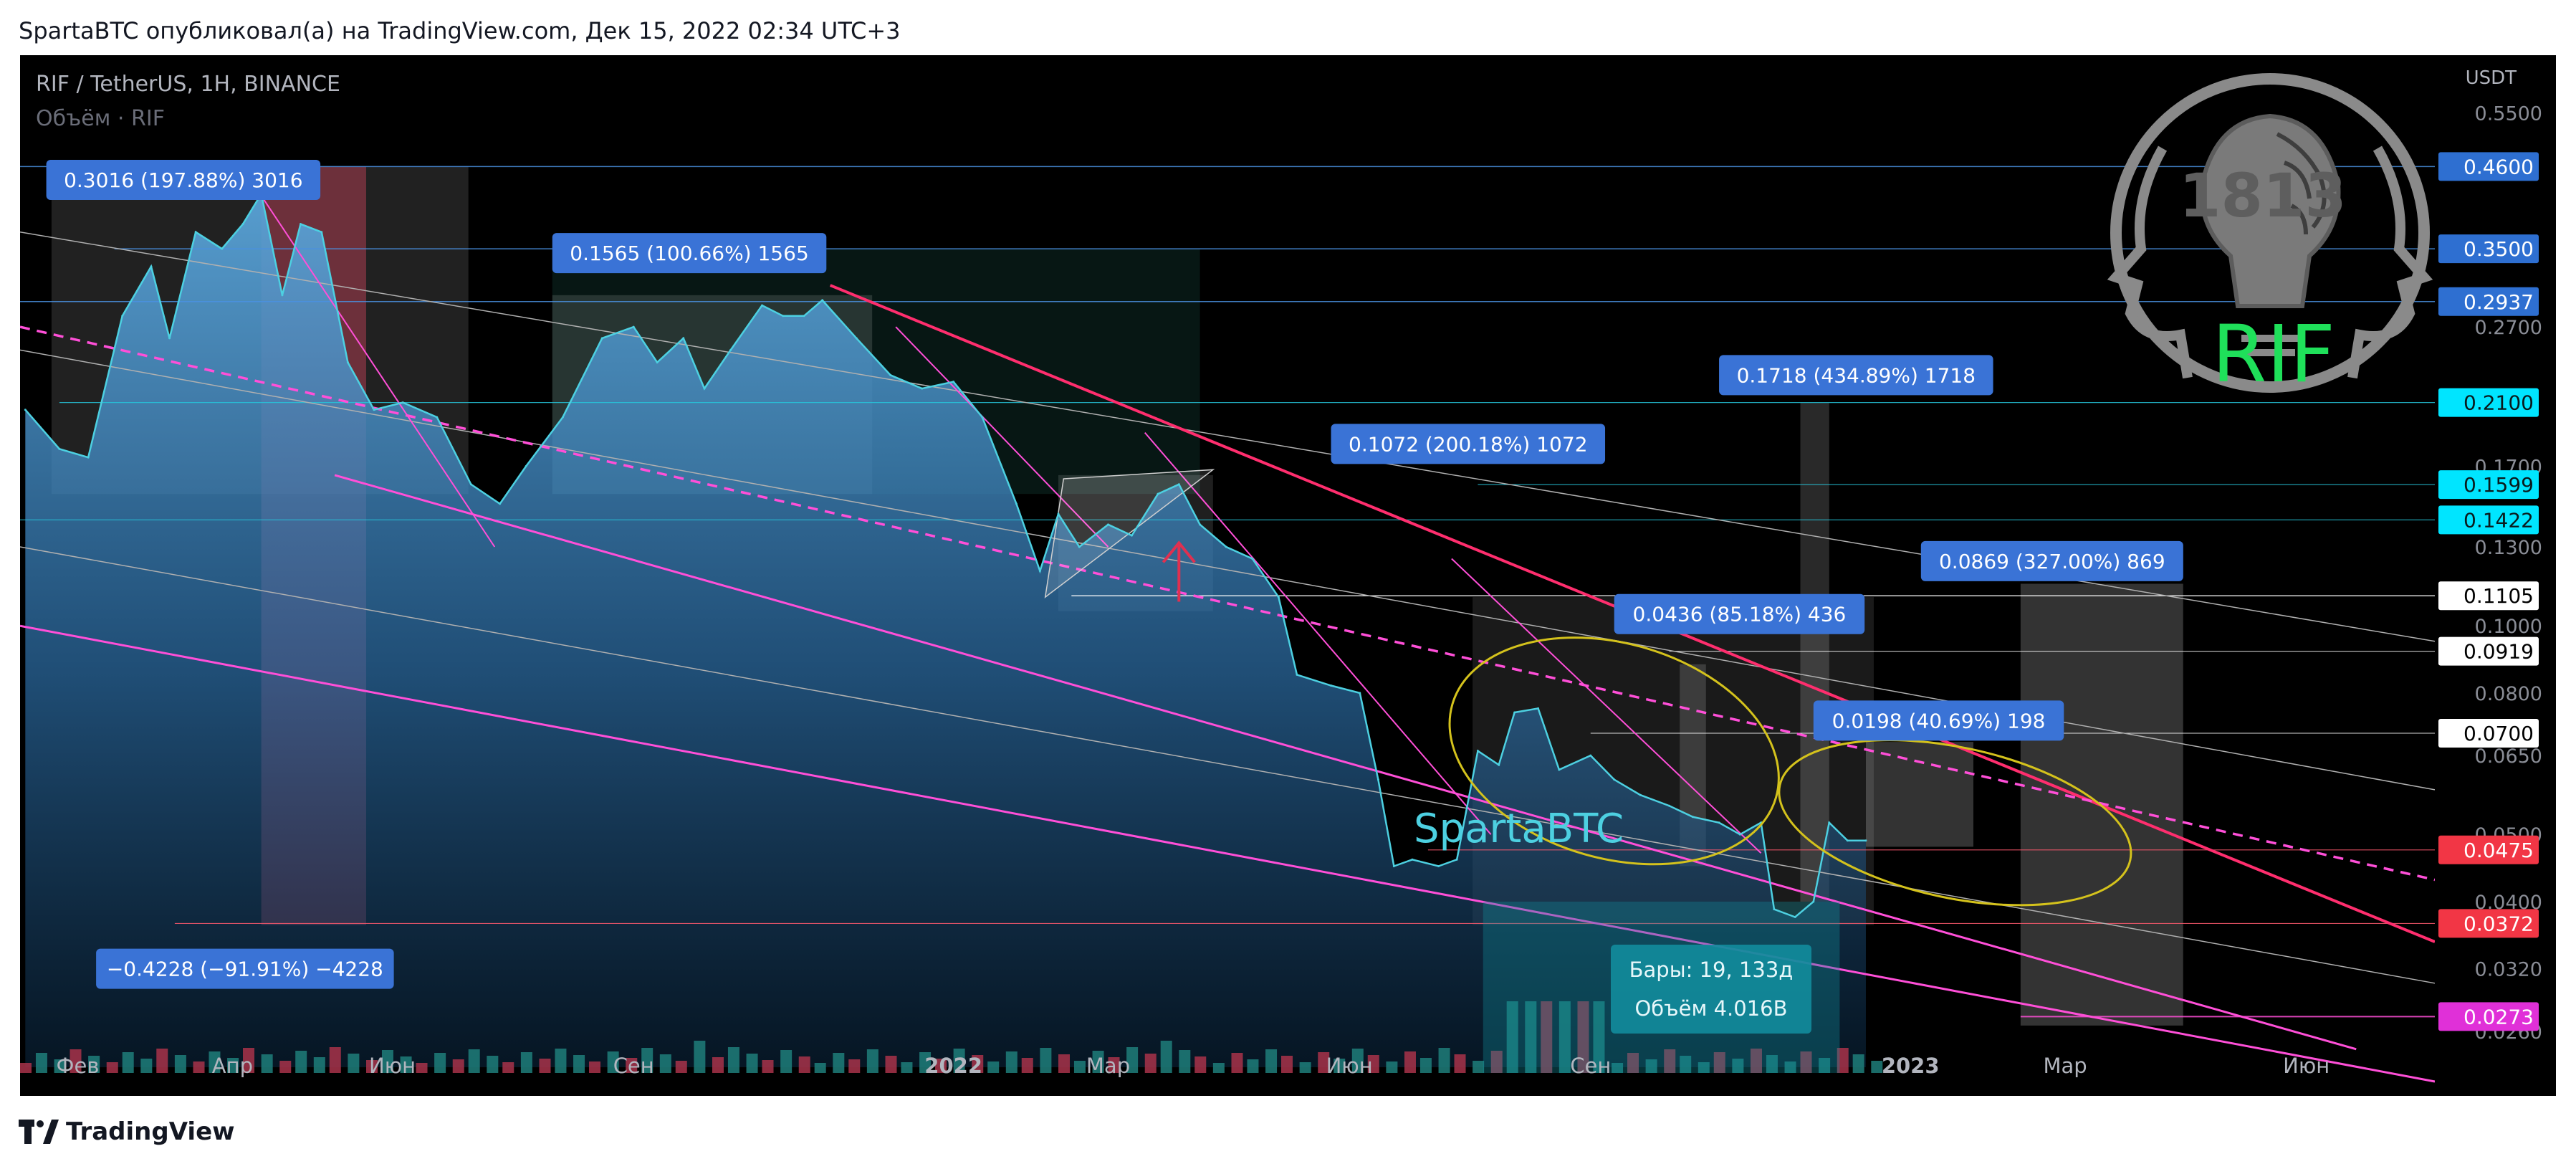 This screenshot has width=2576, height=1169. Describe the element at coordinates (2491, 78) in the screenshot. I see `axis-unit-label: USDT` at that location.